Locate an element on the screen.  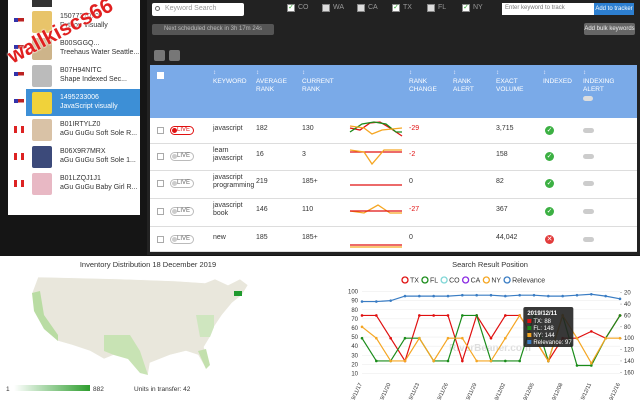
average-rank: 16 is located at coordinates (260, 154).